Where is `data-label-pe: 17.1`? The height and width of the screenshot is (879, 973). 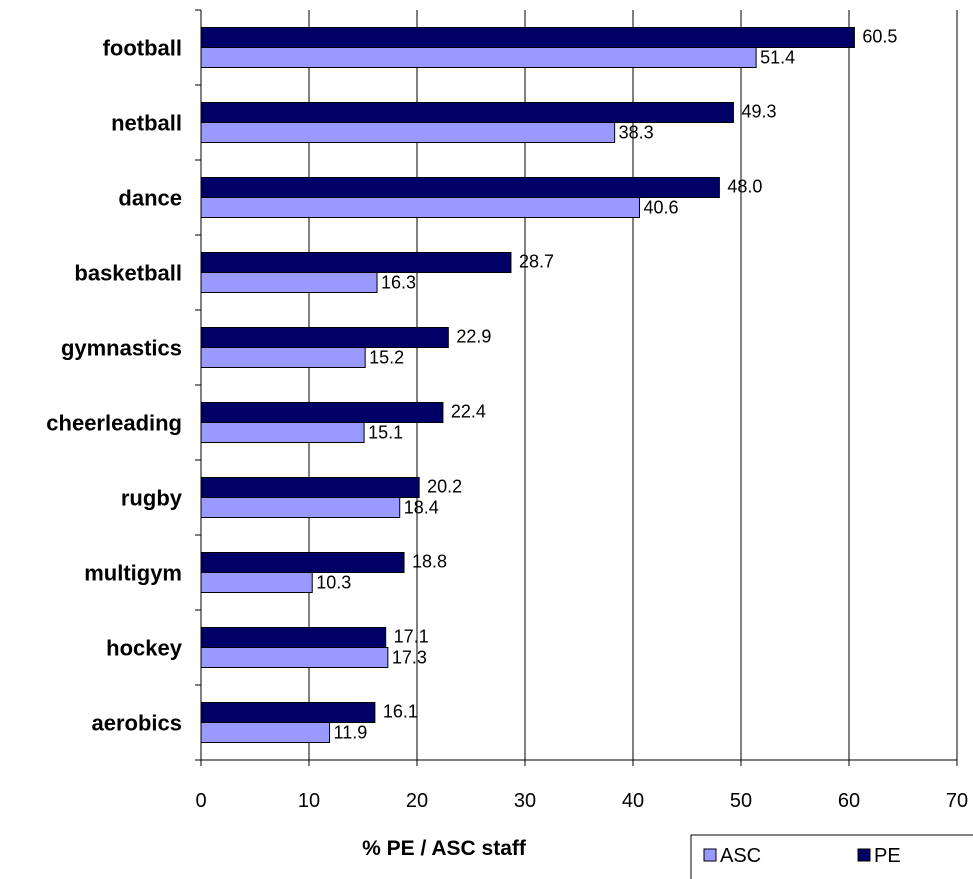 data-label-pe: 17.1 is located at coordinates (411, 637).